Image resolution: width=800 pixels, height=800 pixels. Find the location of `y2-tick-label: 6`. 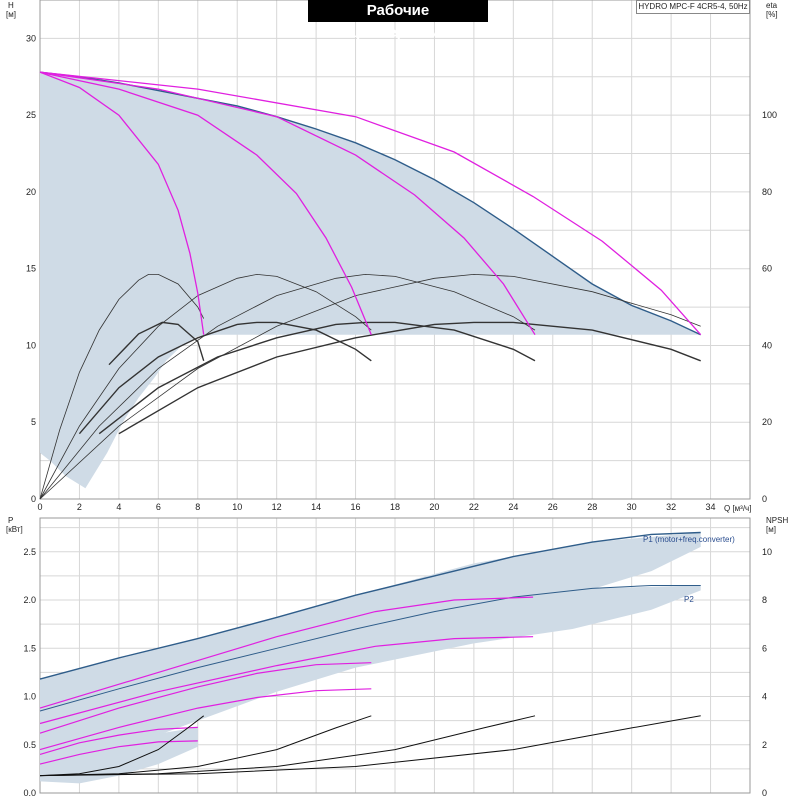

y2-tick-label: 6 is located at coordinates (764, 648).